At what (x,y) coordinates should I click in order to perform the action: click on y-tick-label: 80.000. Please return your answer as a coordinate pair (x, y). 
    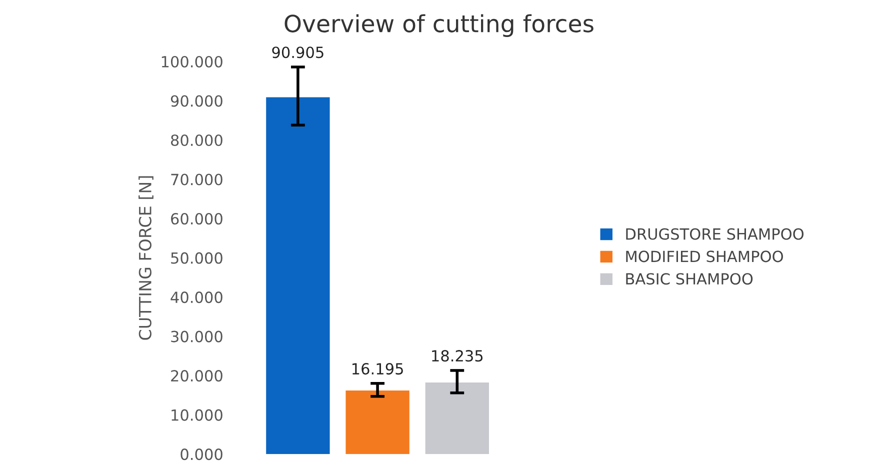
    Looking at the image, I should click on (196, 140).